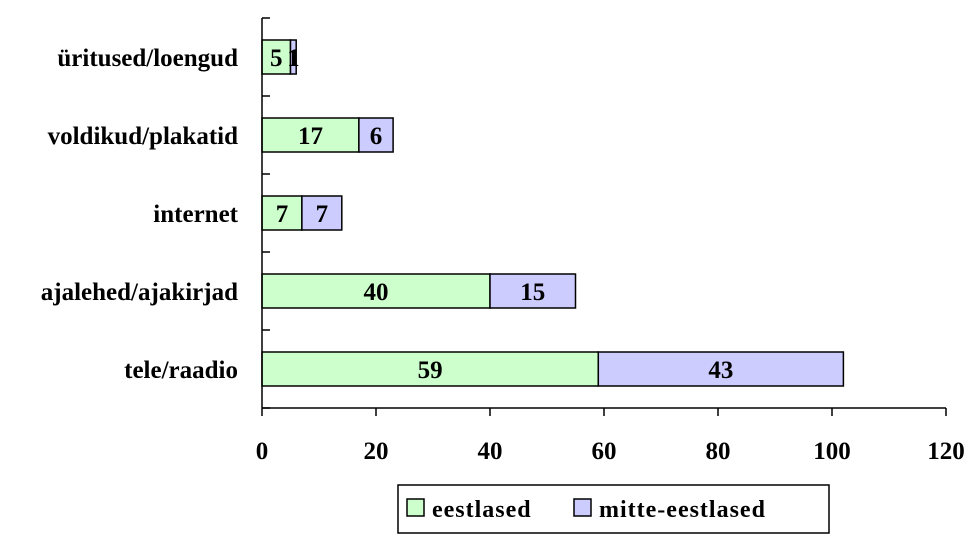 Image resolution: width=976 pixels, height=543 pixels. I want to click on data-label: 43, so click(720, 370).